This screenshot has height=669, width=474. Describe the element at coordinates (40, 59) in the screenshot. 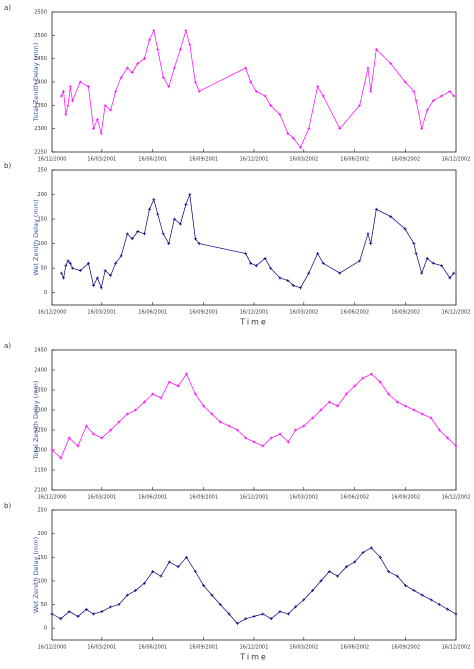

I see `y-tick-label: 2450` at that location.